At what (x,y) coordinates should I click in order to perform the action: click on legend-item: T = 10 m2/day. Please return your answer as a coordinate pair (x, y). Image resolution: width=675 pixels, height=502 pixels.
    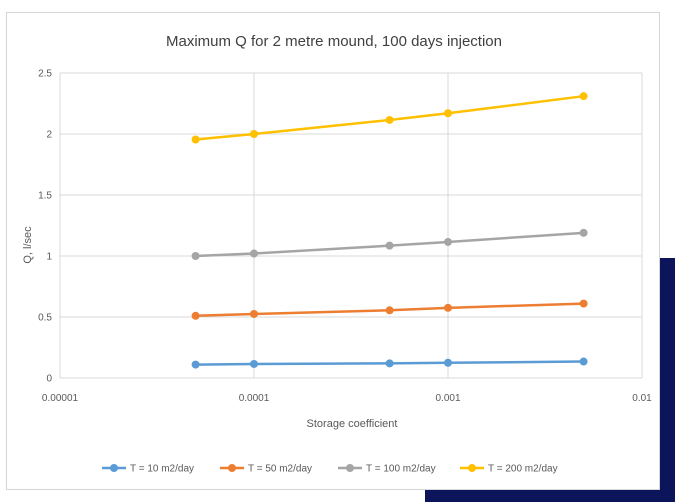
    Looking at the image, I should click on (148, 469).